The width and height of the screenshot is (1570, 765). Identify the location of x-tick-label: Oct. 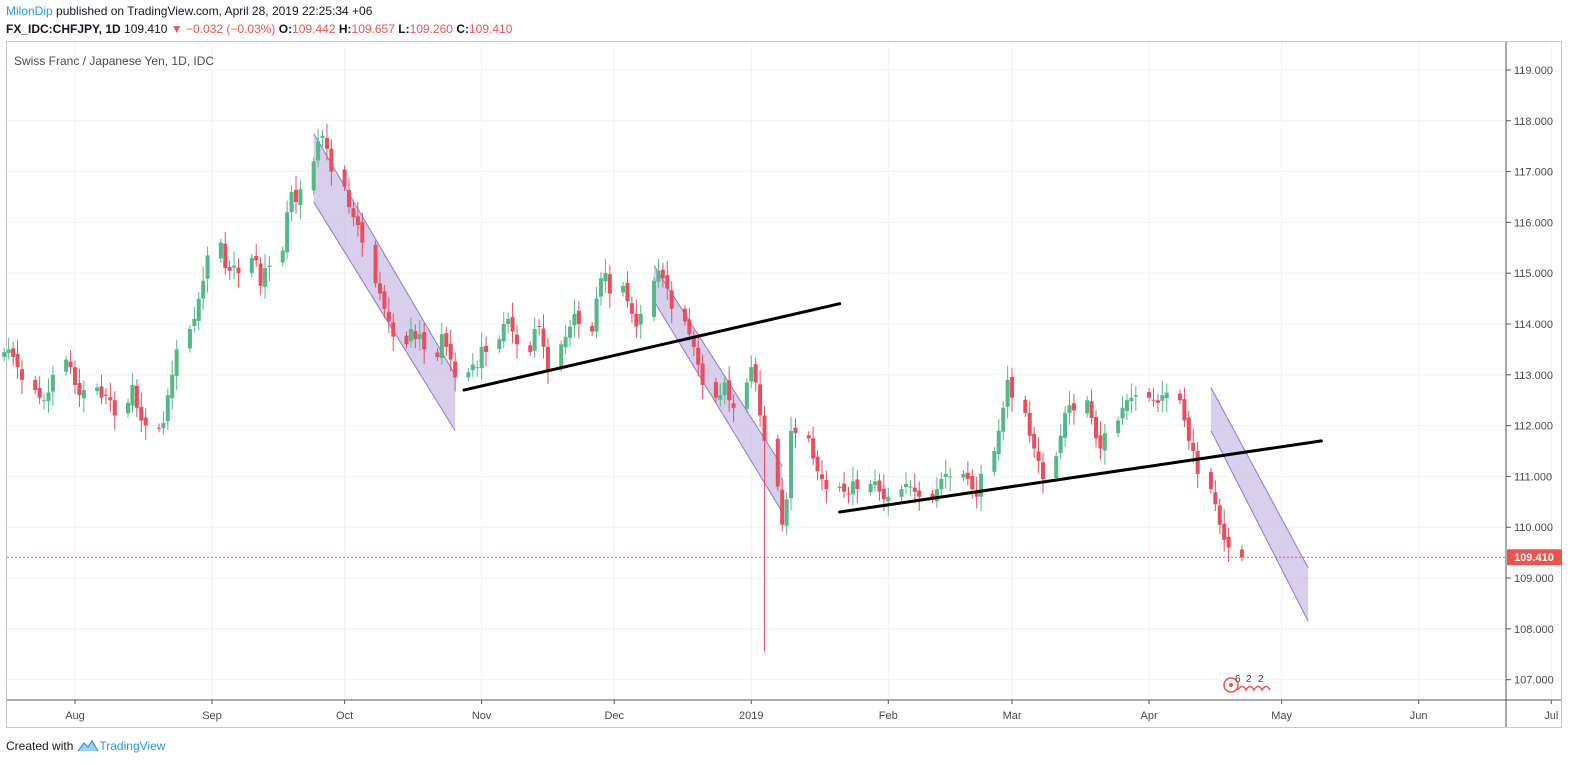
(344, 716).